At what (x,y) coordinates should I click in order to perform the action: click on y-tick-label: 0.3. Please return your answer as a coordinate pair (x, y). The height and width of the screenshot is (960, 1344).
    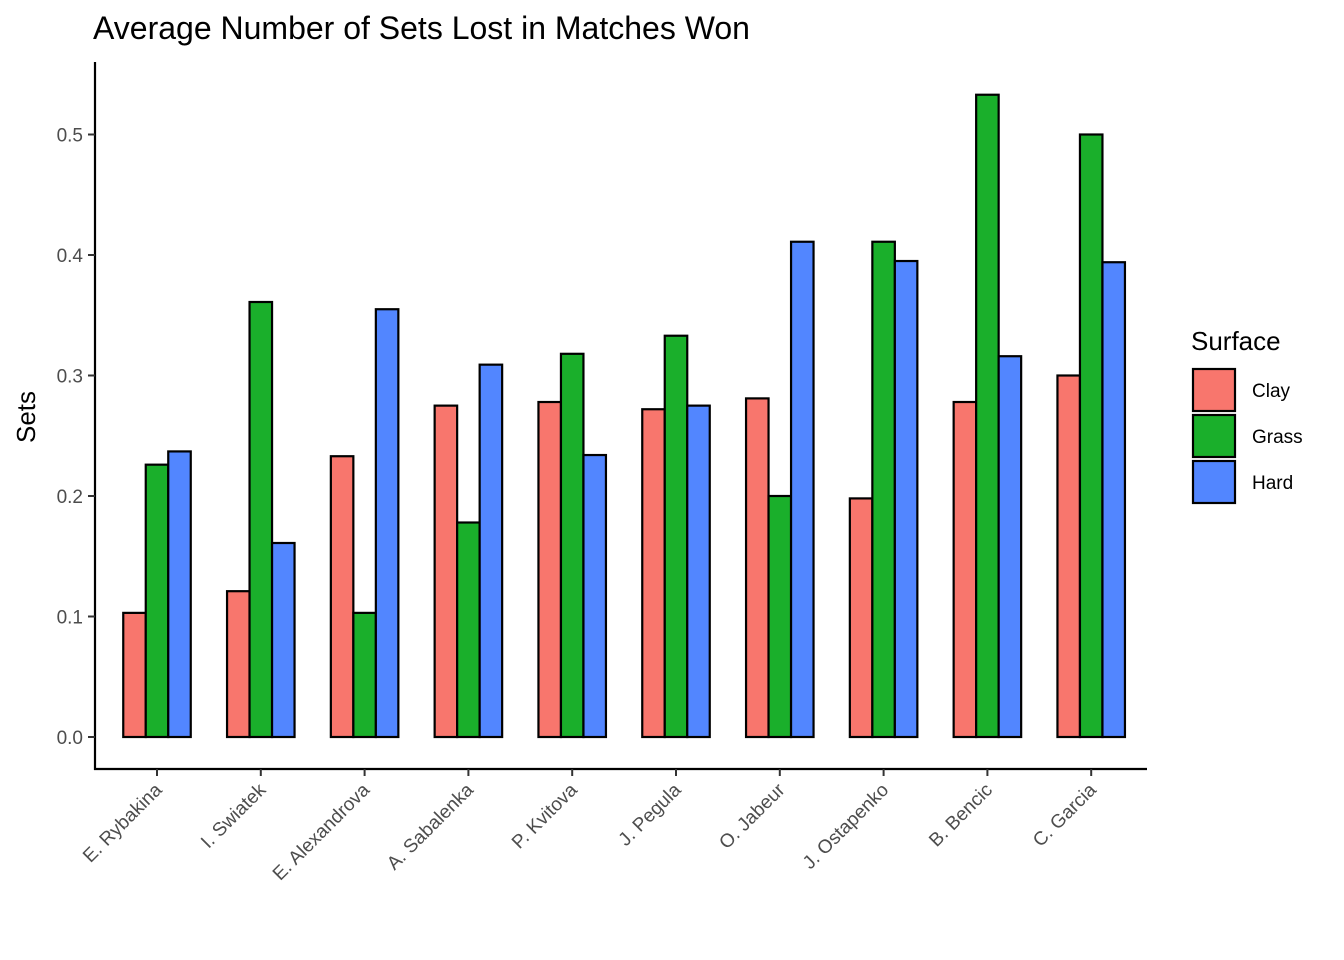
    Looking at the image, I should click on (70, 377).